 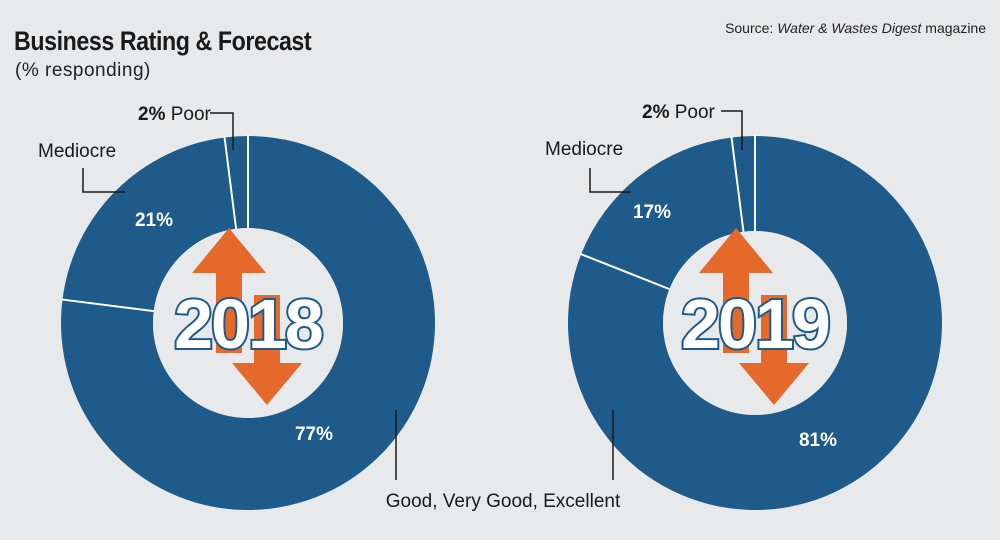 I want to click on chart-subtitle: (% responding), so click(x=83, y=70).